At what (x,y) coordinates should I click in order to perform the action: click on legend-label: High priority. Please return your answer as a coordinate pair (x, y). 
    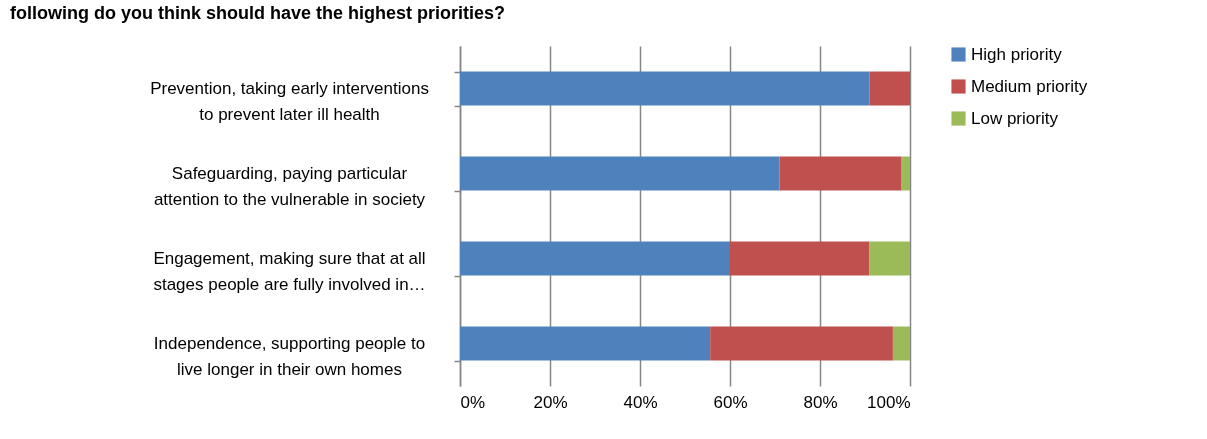
    Looking at the image, I should click on (1017, 54).